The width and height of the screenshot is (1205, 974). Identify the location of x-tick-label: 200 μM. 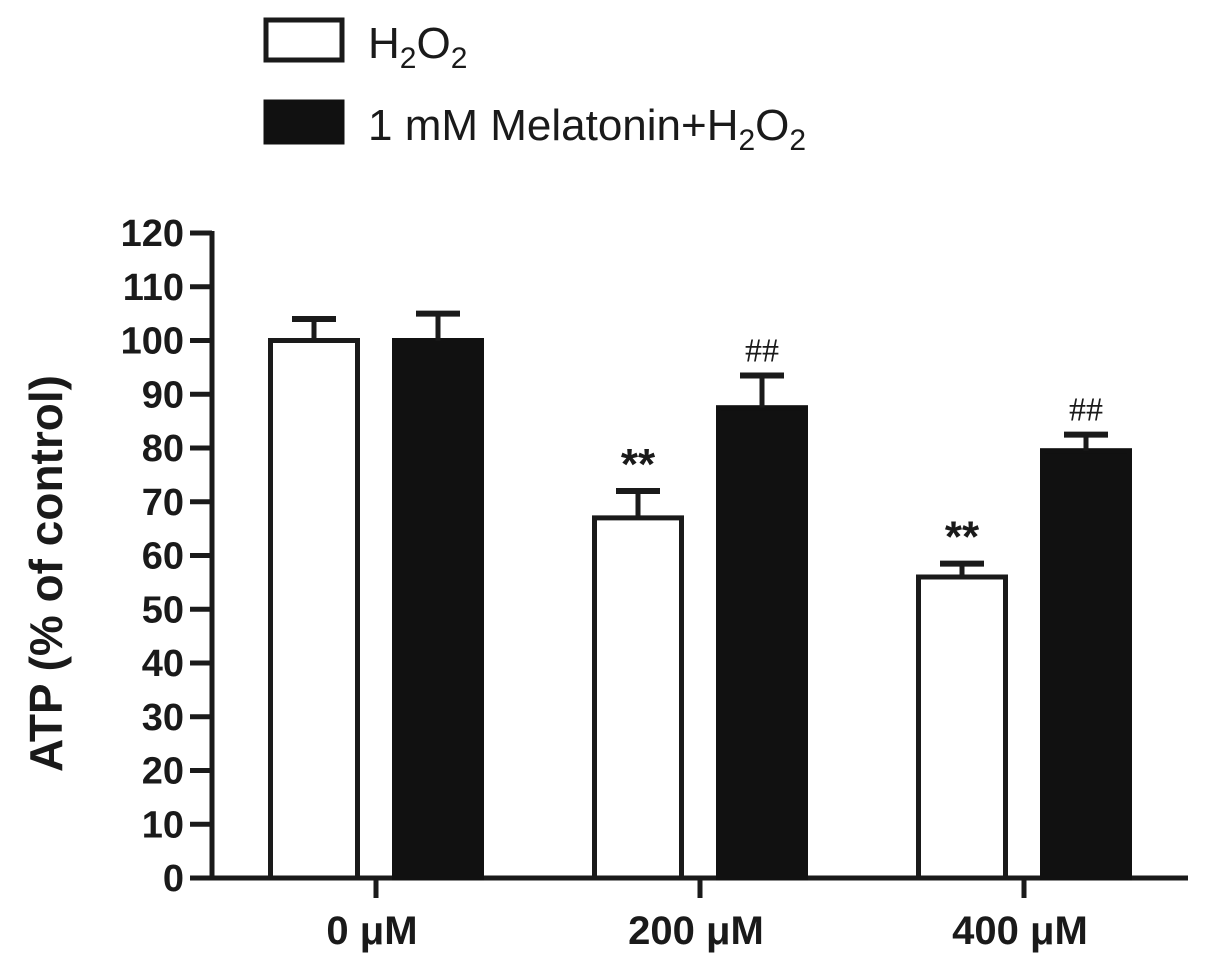
(696, 931).